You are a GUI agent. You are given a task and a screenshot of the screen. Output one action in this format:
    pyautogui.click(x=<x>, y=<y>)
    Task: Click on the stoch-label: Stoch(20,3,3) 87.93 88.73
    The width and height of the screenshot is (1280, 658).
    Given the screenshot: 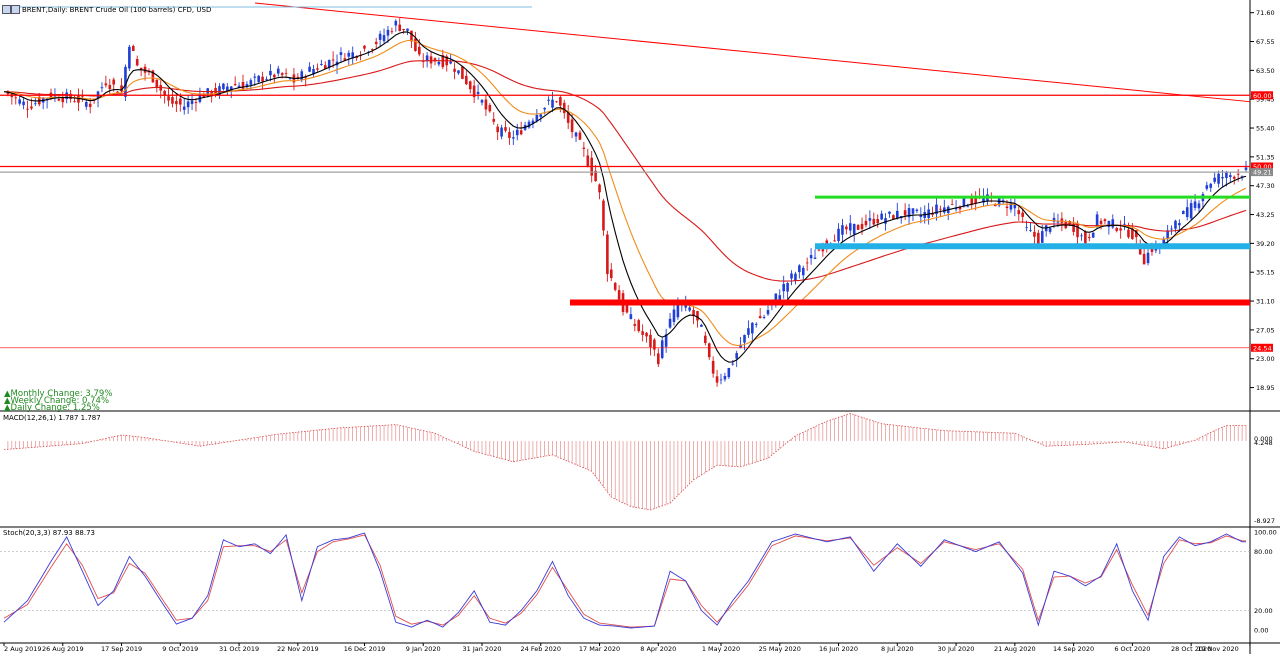 What is the action you would take?
    pyautogui.click(x=49, y=533)
    